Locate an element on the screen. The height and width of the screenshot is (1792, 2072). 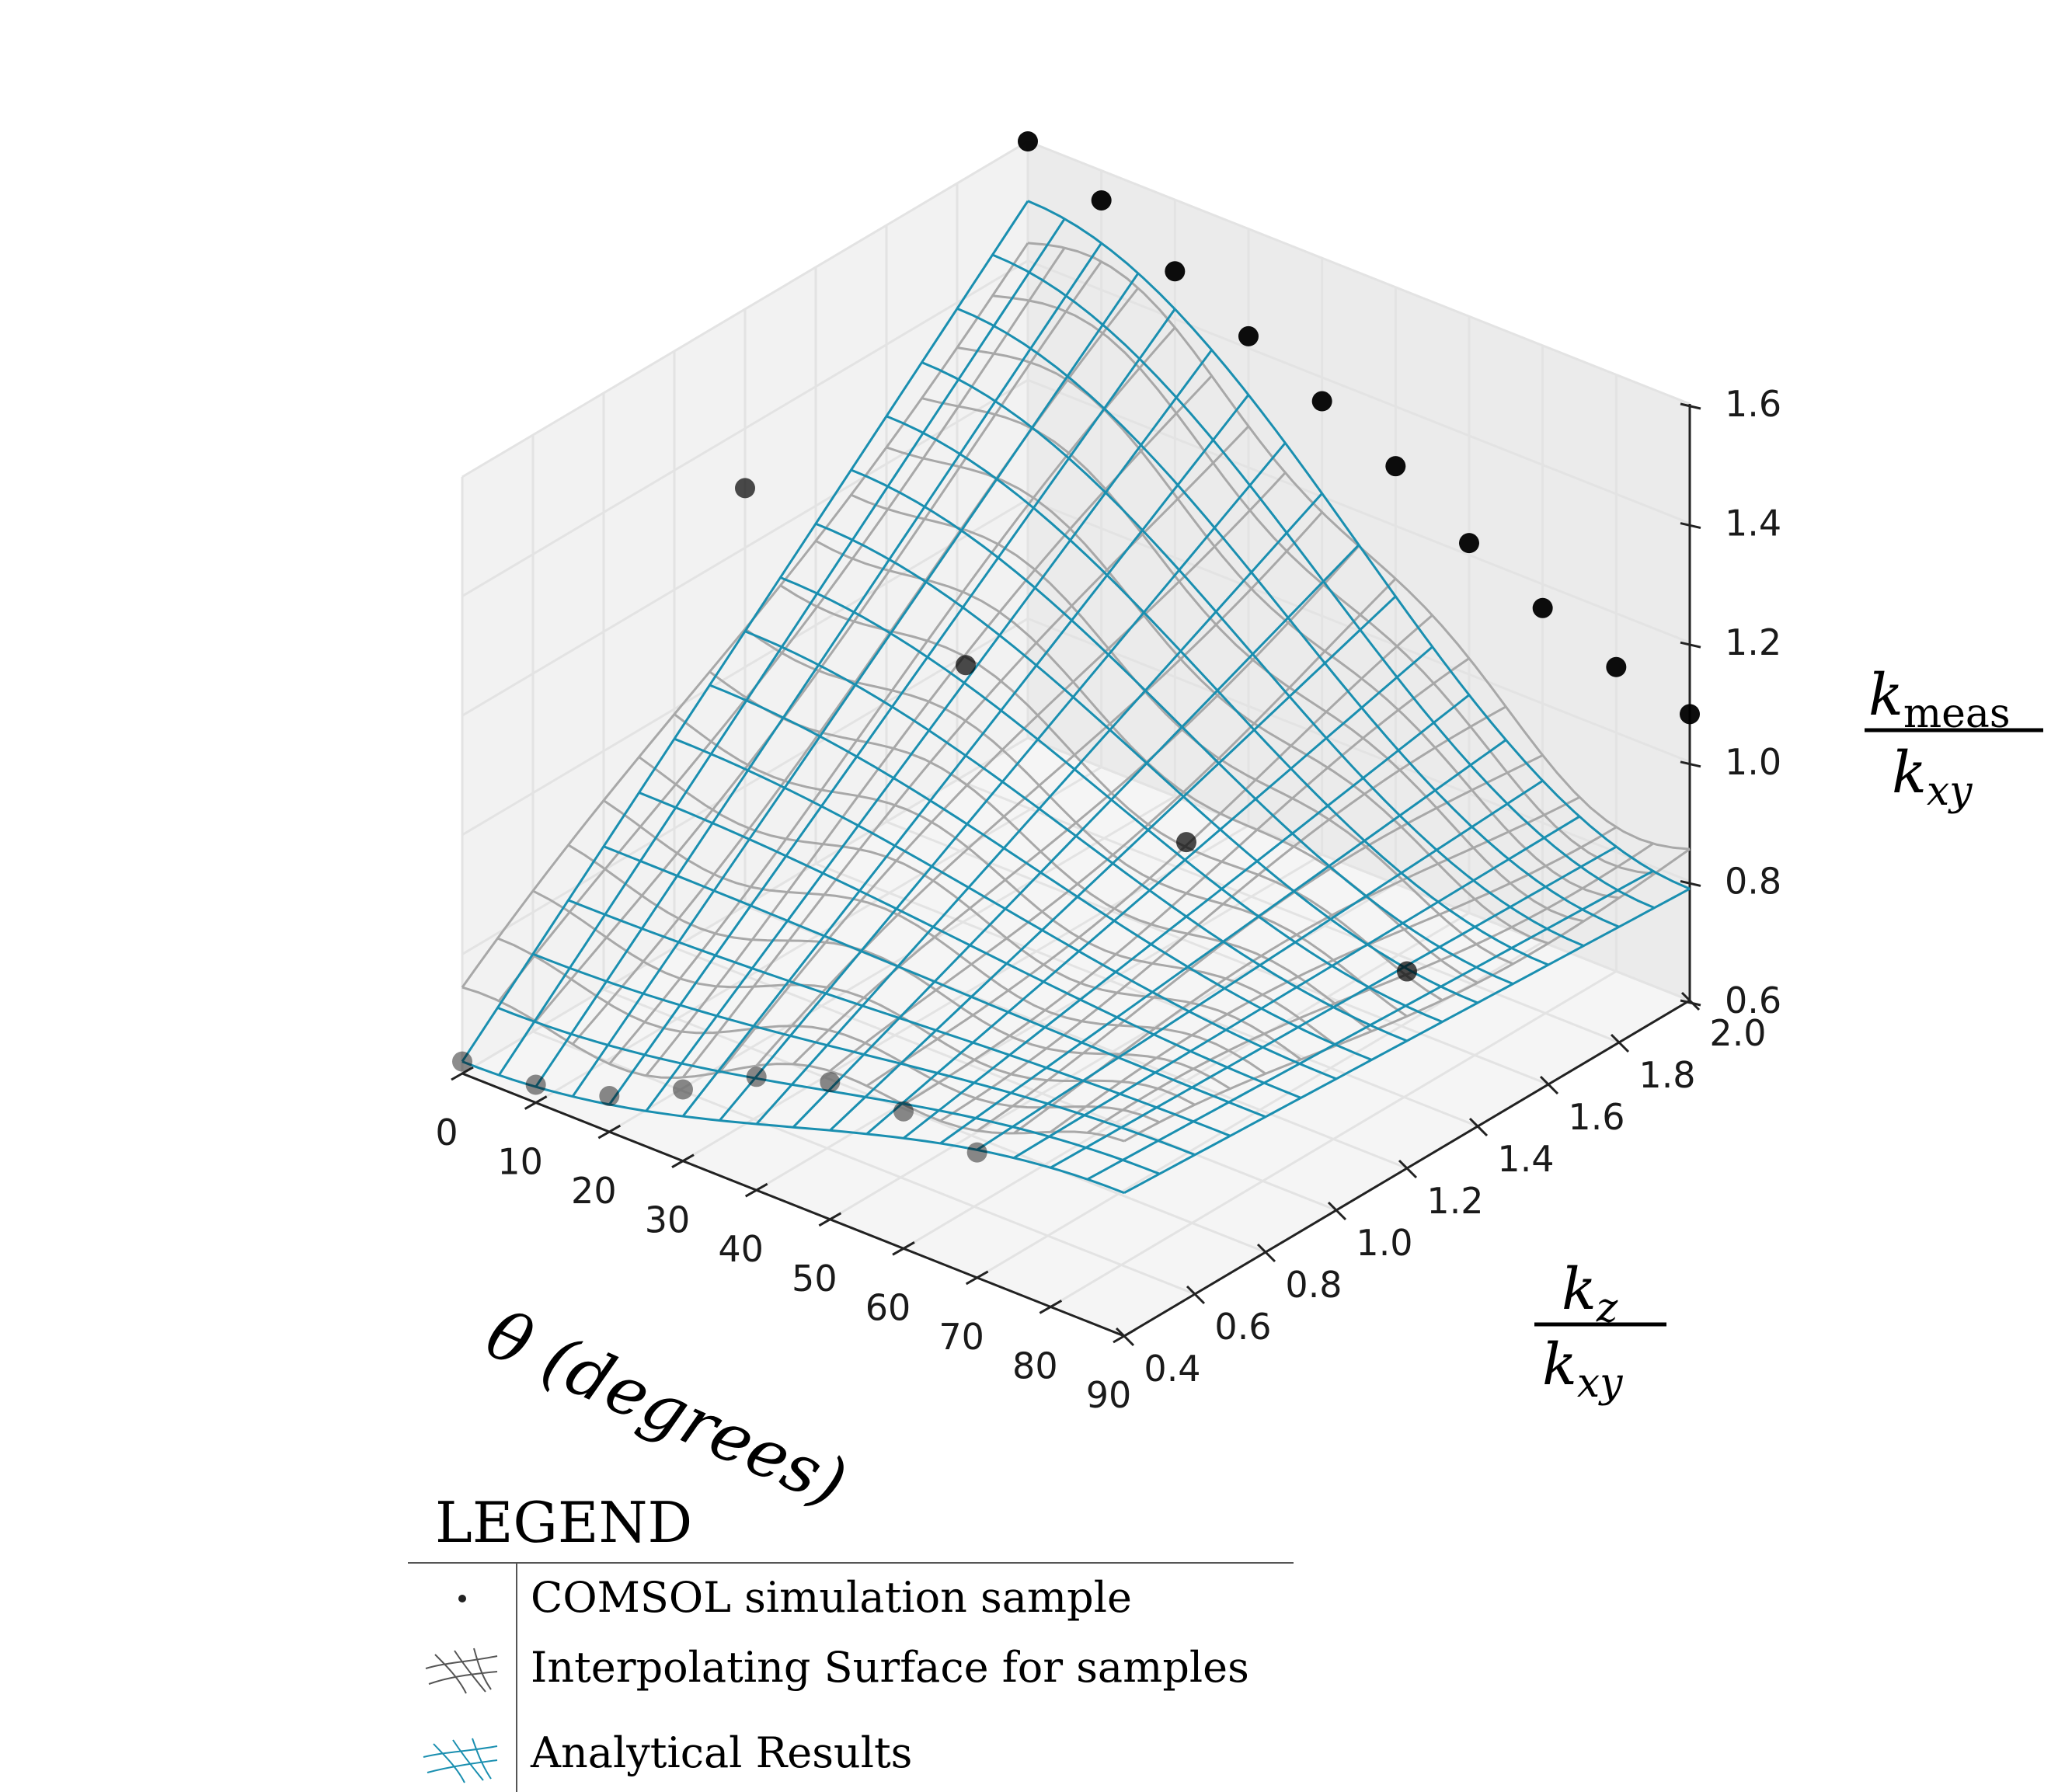
z-tick-label: 0.6 is located at coordinates (1753, 1000).